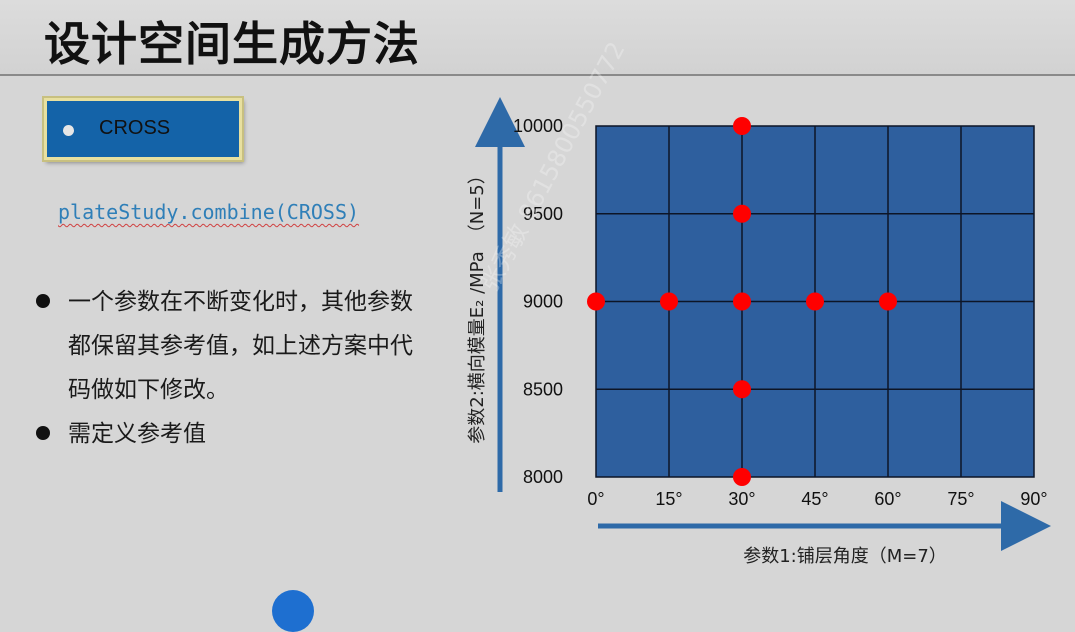 The height and width of the screenshot is (632, 1075). I want to click on slide-title: 设计空间生成方法, so click(232, 44).